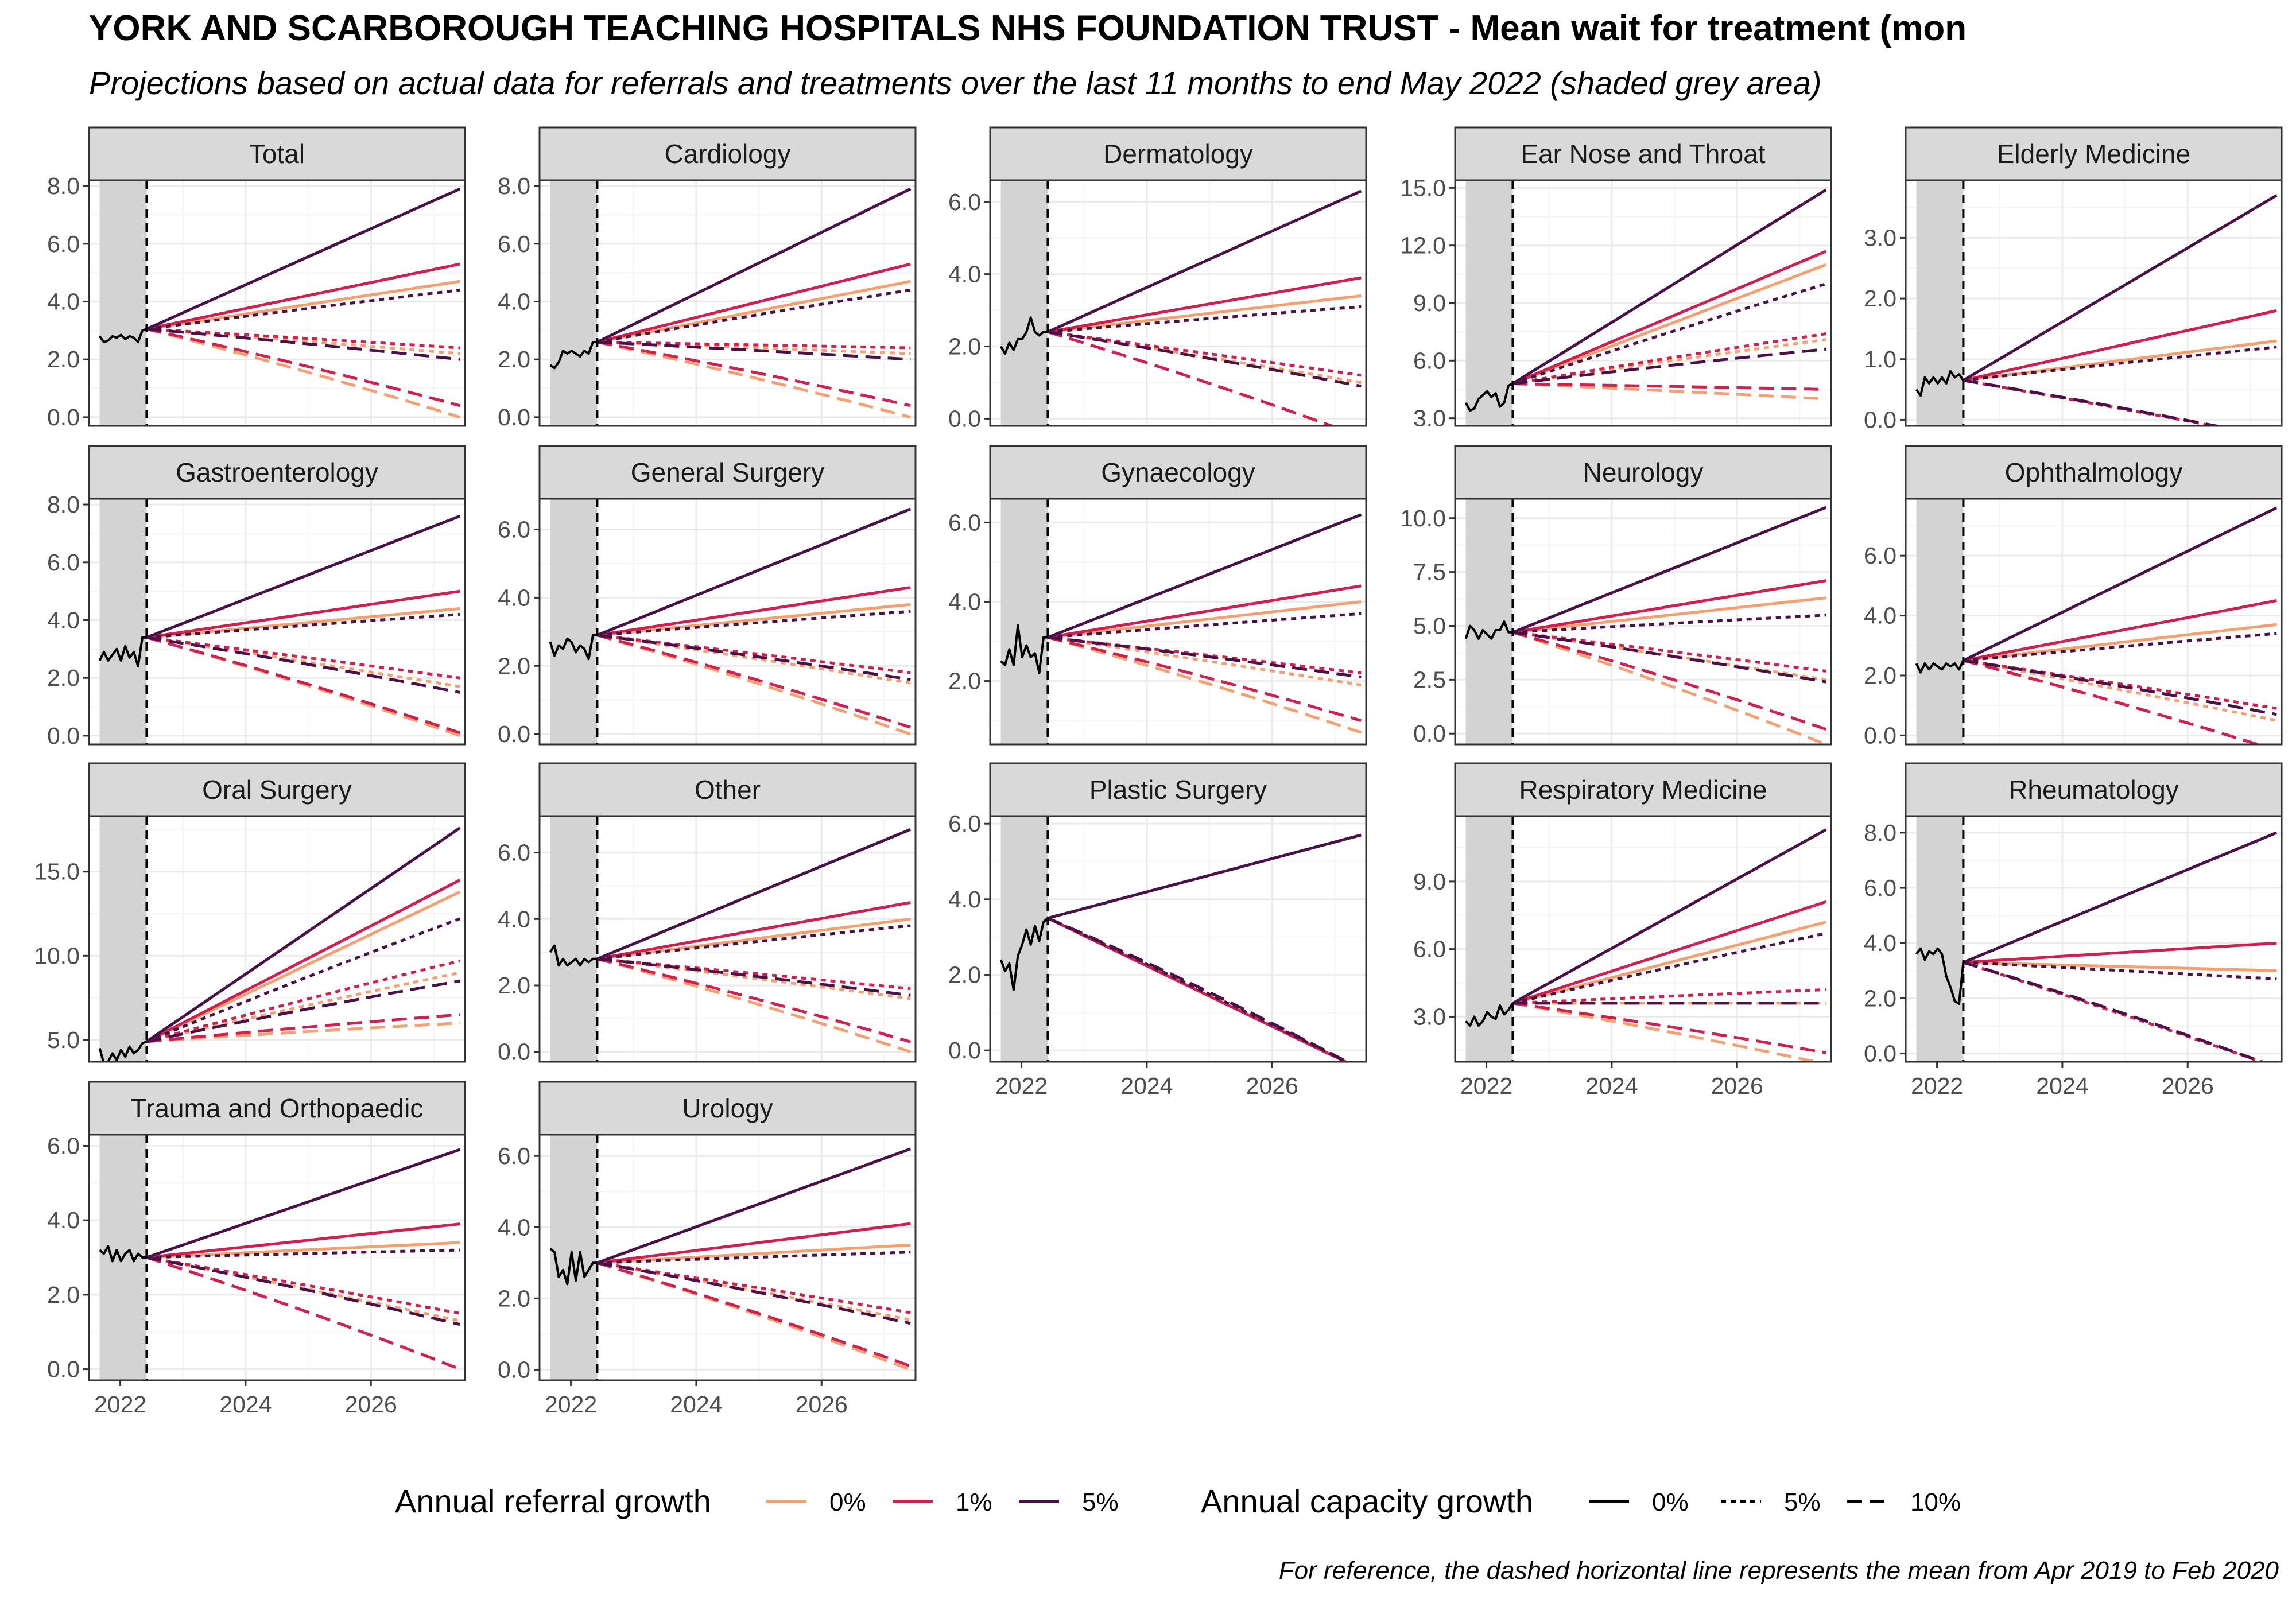 Image resolution: width=2296 pixels, height=1607 pixels. I want to click on y-tick-label: 8.0, so click(514, 186).